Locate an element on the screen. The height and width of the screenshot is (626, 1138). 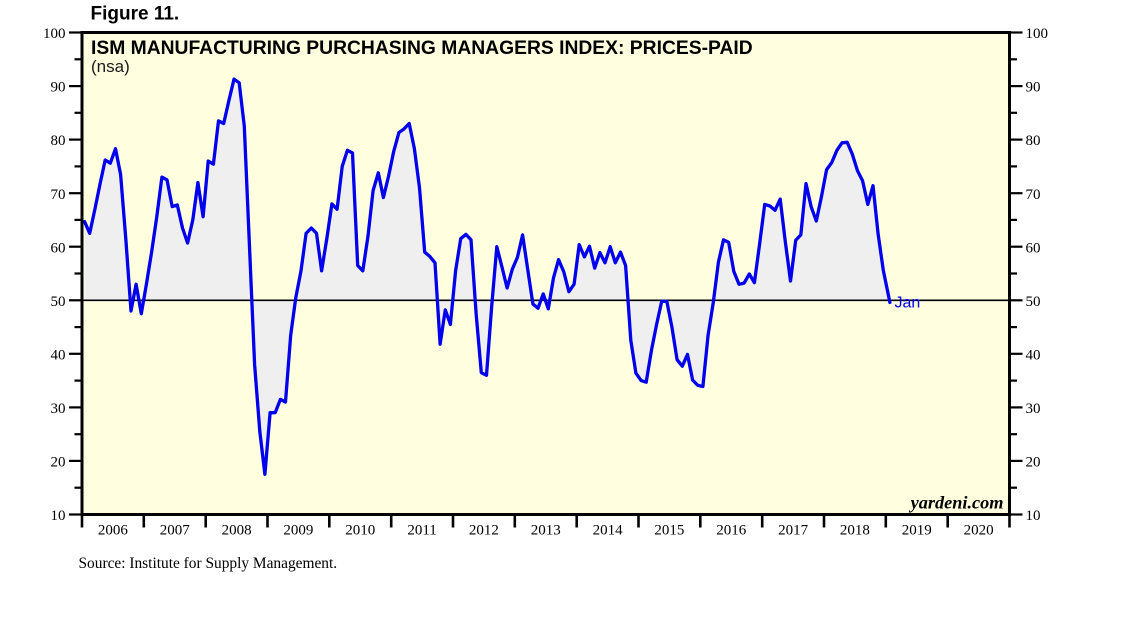
svg-text: 2020 is located at coordinates (979, 531).